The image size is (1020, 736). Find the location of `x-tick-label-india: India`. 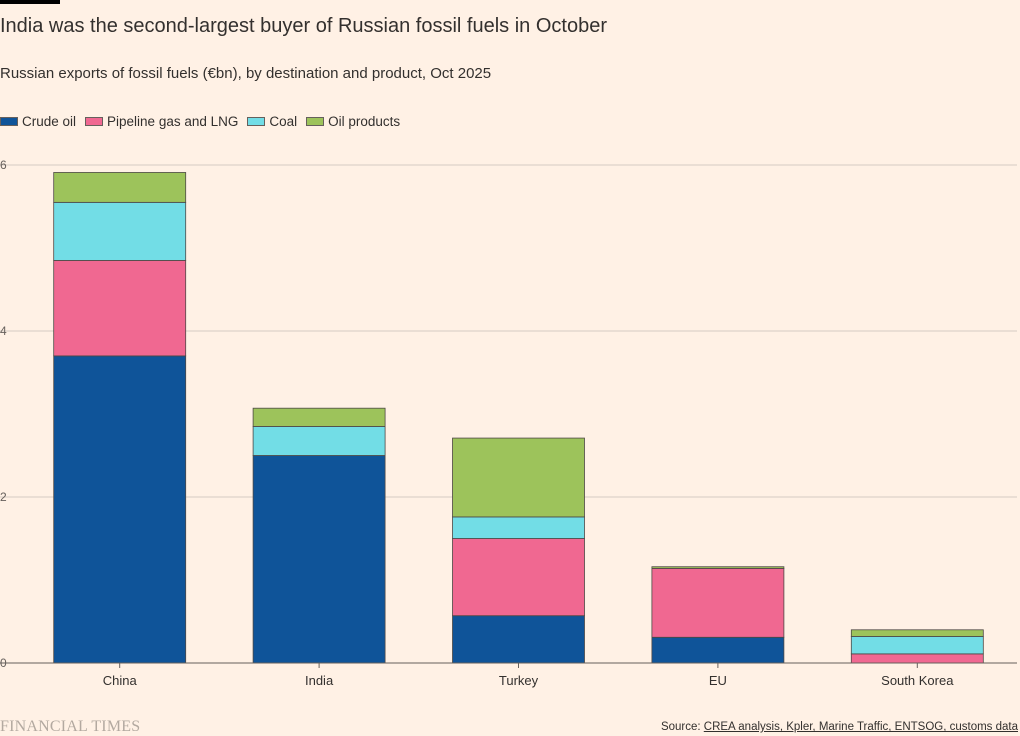

x-tick-label-india: India is located at coordinates (319, 680).